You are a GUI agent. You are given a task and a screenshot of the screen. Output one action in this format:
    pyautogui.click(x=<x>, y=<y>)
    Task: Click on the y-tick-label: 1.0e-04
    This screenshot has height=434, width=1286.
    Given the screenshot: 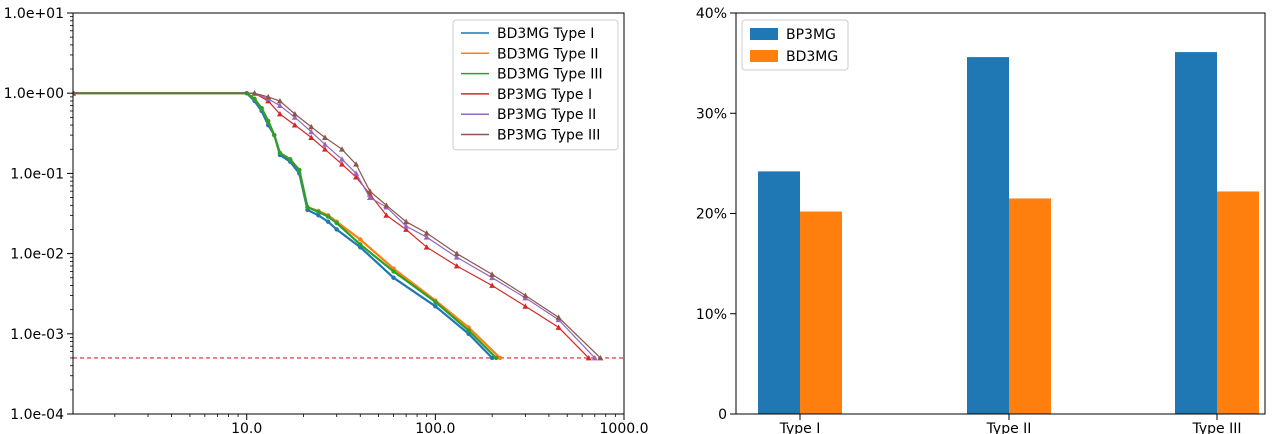 What is the action you would take?
    pyautogui.click(x=37, y=415)
    